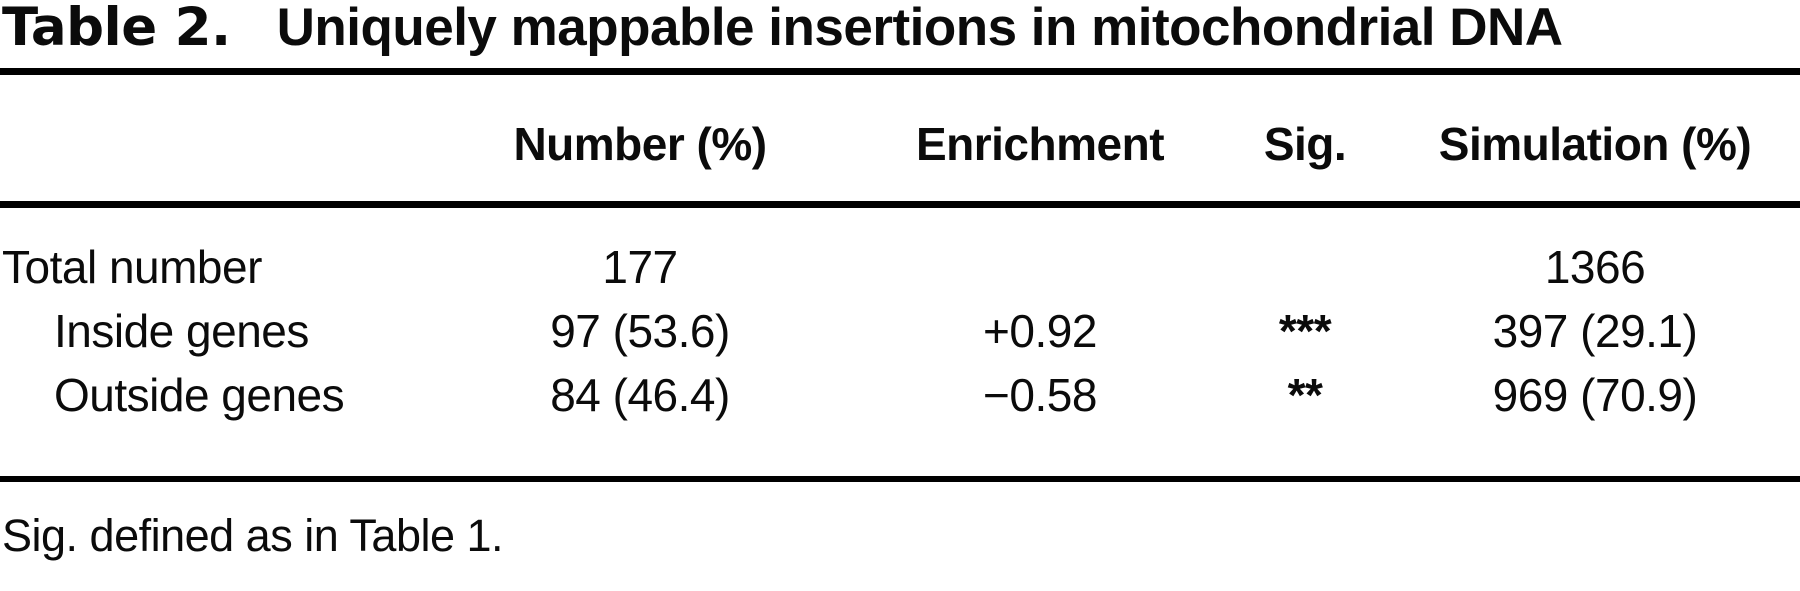  What do you see at coordinates (640, 395) in the screenshot?
I see `cell-number: 84 (46.4)` at bounding box center [640, 395].